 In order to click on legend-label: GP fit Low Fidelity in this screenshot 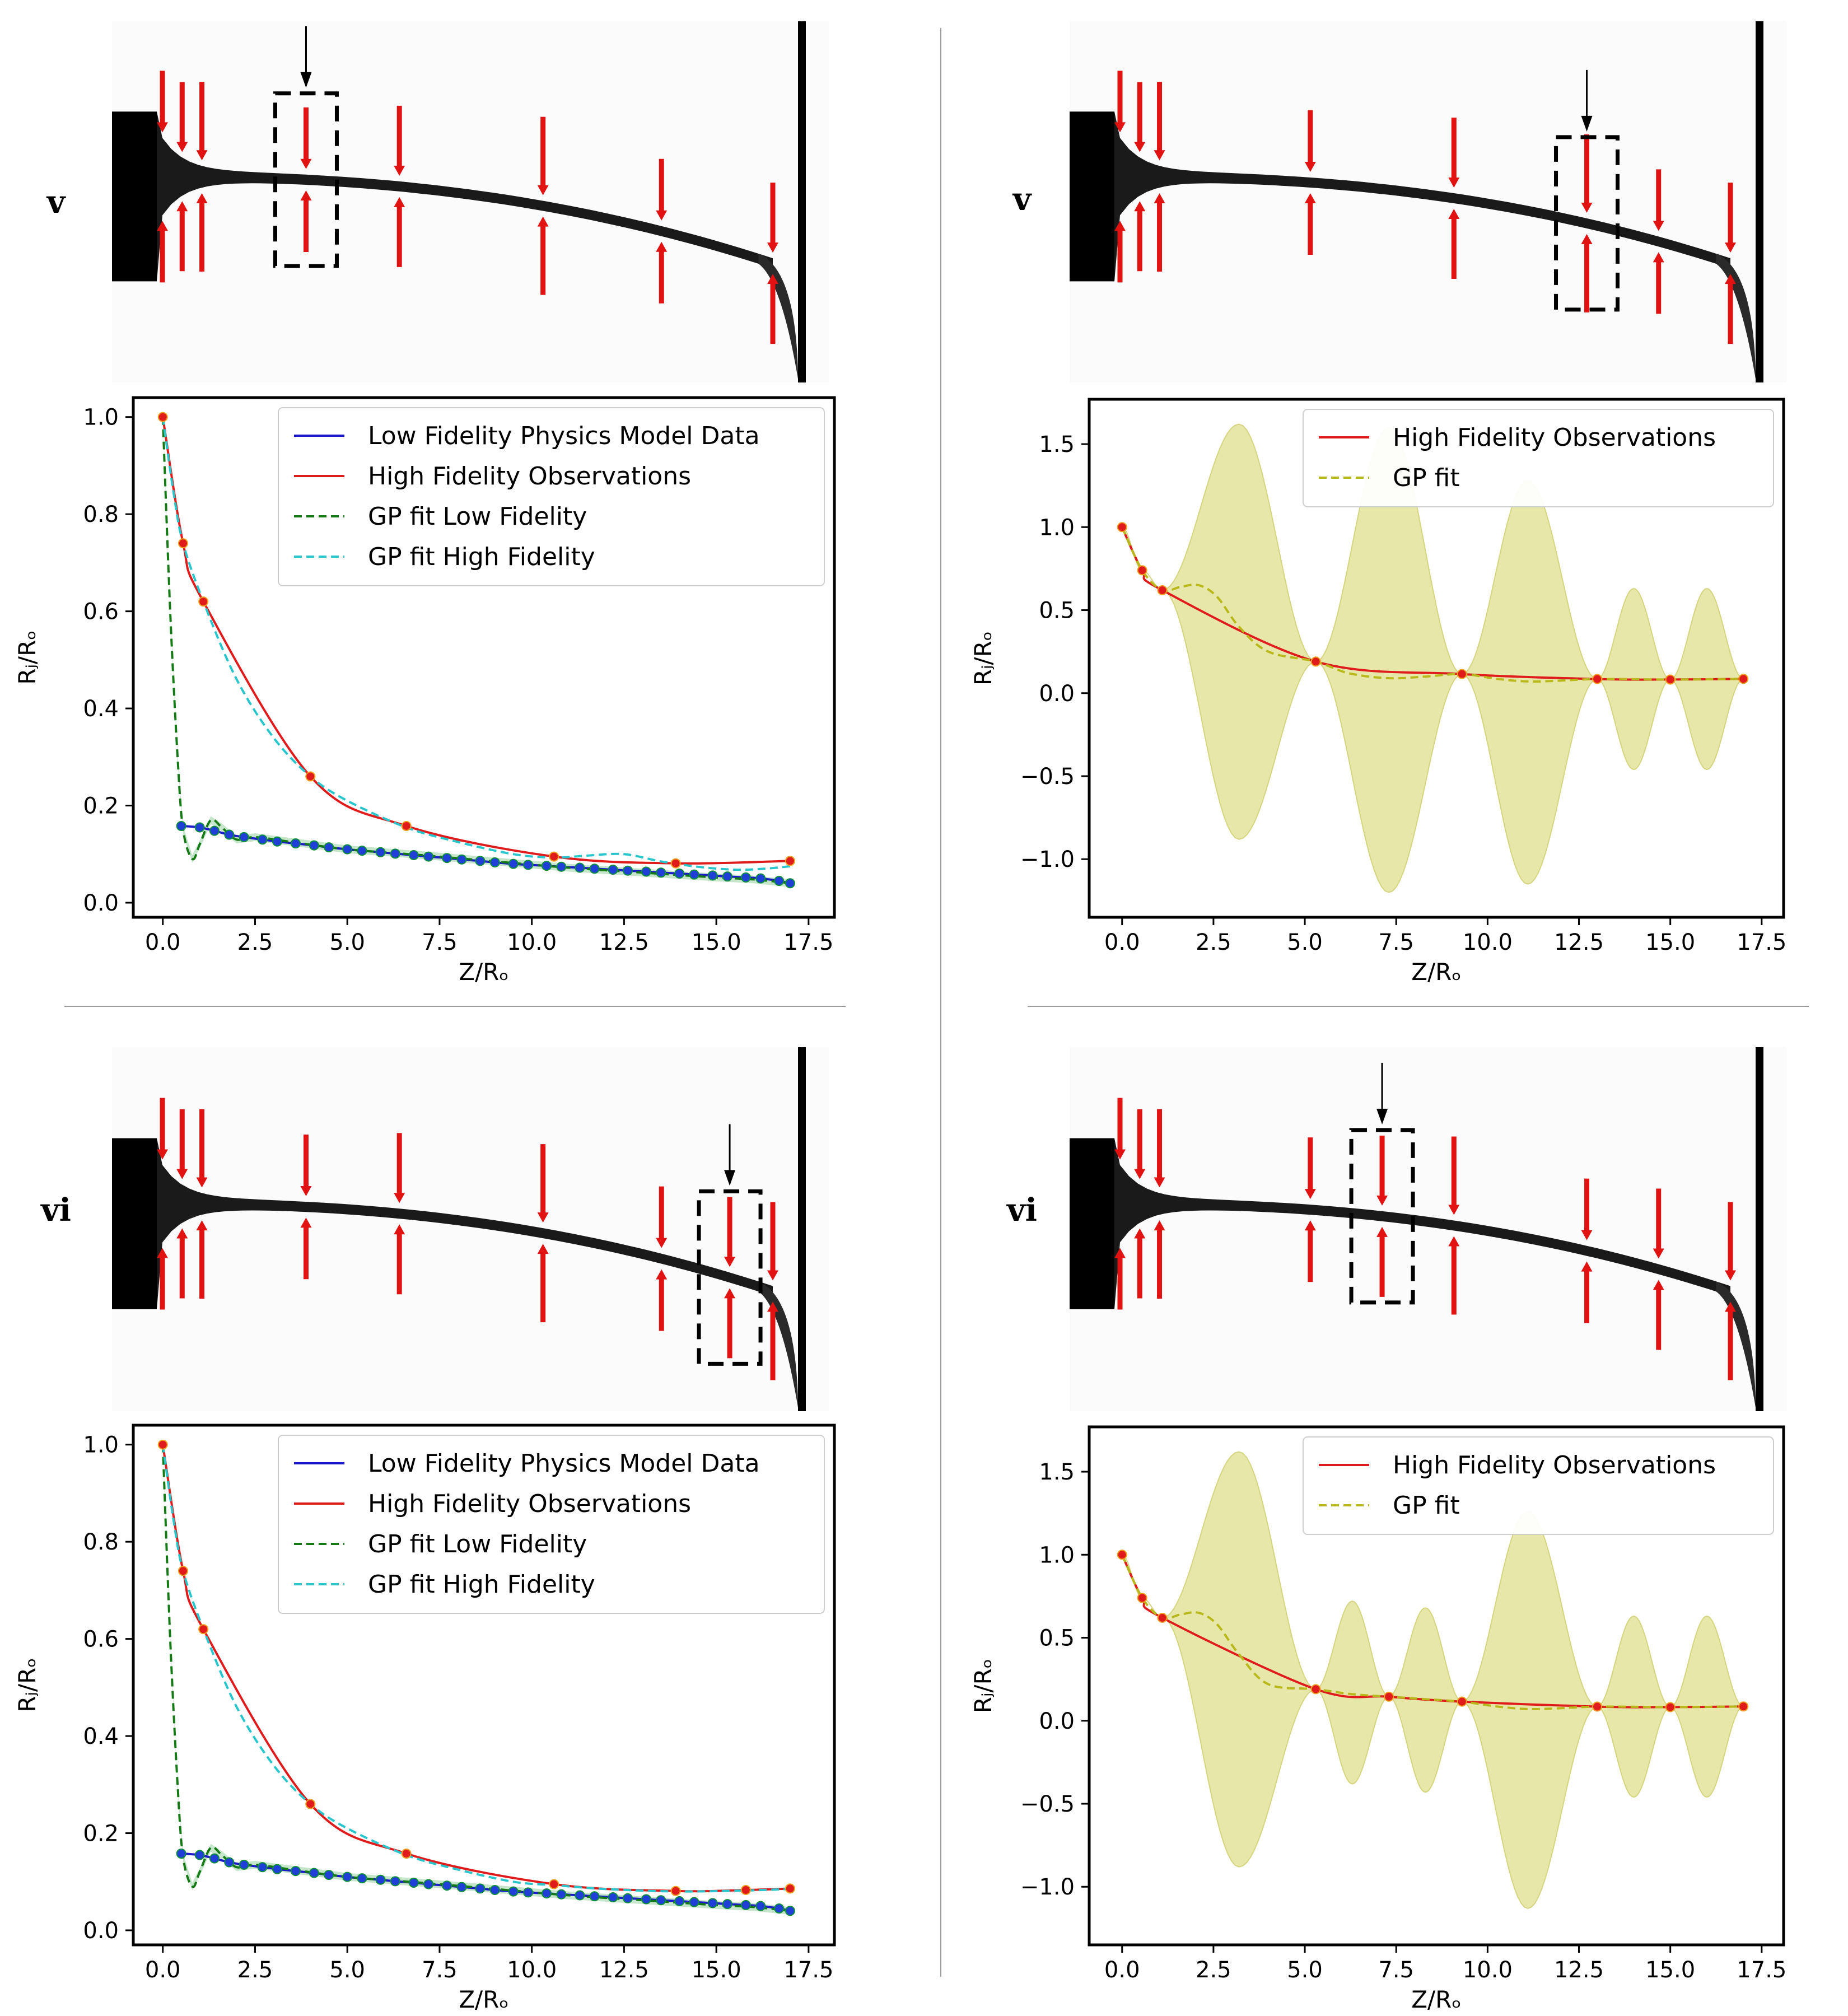, I will do `click(478, 517)`.